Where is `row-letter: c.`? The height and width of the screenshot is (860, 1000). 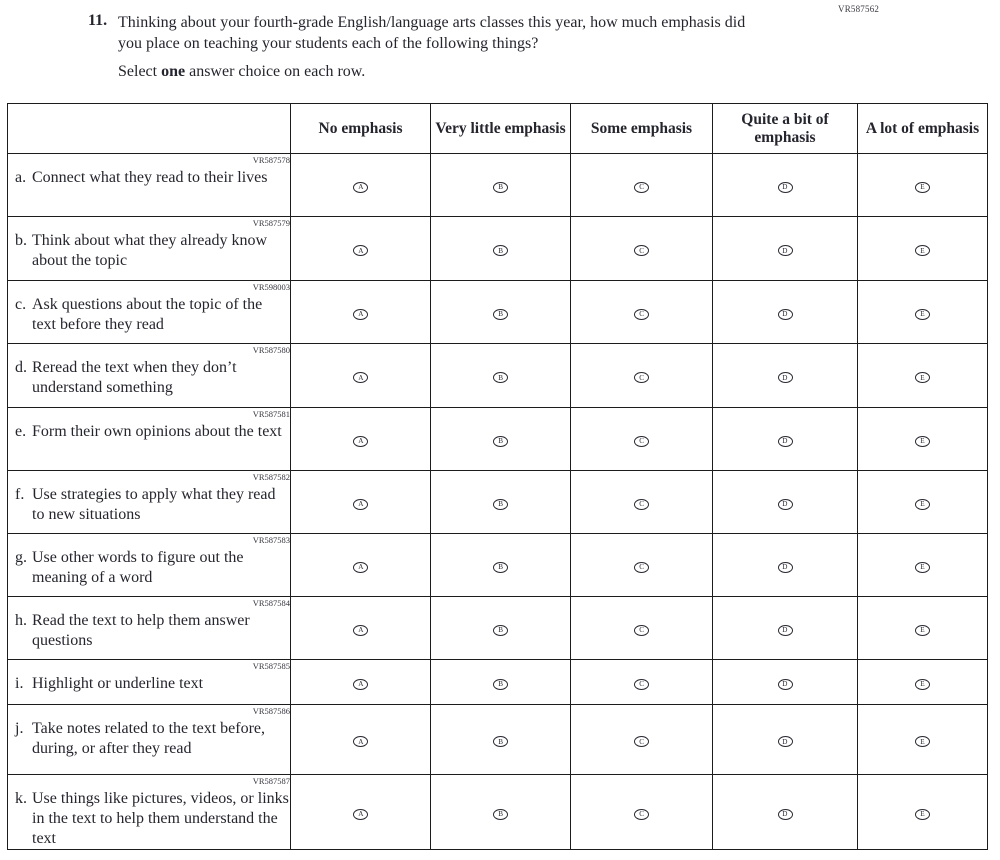 row-letter: c. is located at coordinates (21, 304).